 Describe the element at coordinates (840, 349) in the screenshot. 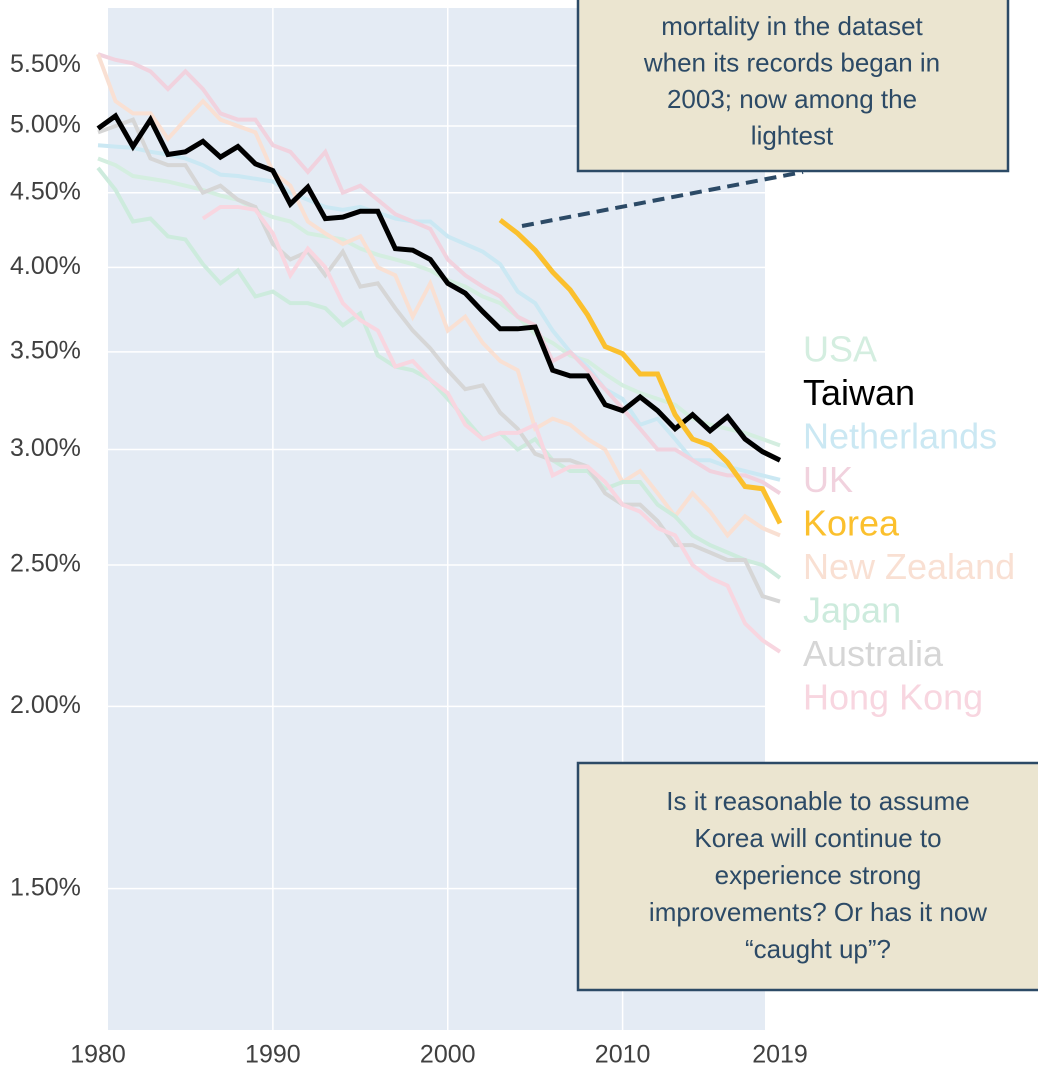

I see `legend-label: USA` at that location.